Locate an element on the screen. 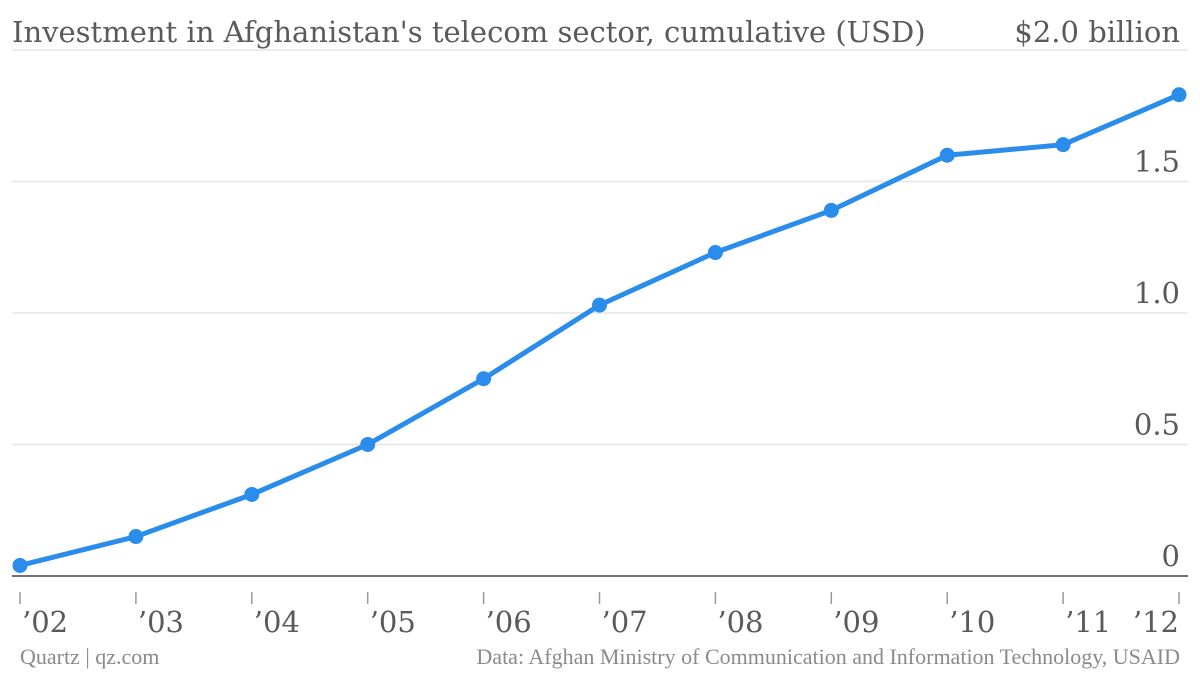  x-axis-tick-labels: ’02 ’03 ’04 ’05 ’06 ’07 ’08 ’09 ’10 ’11 ’12 is located at coordinates (600, 622).